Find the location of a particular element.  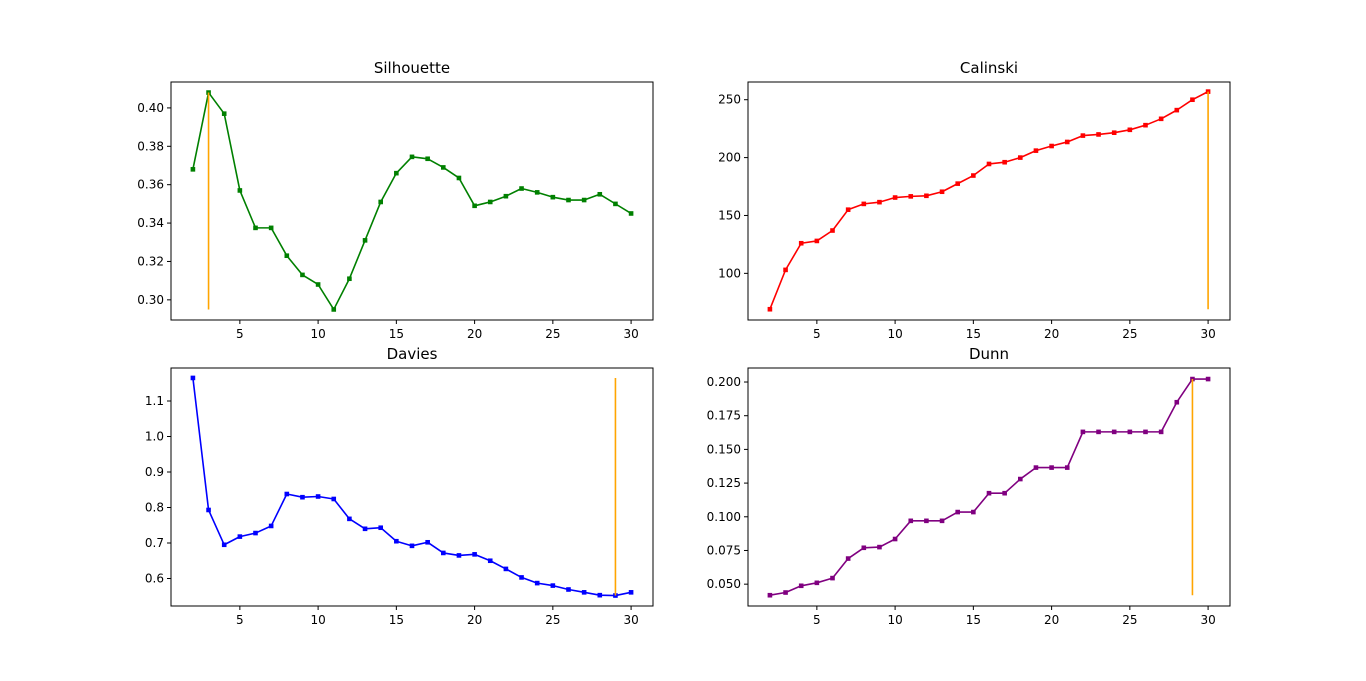

y-tick-label: 0.8 is located at coordinates (154, 507).